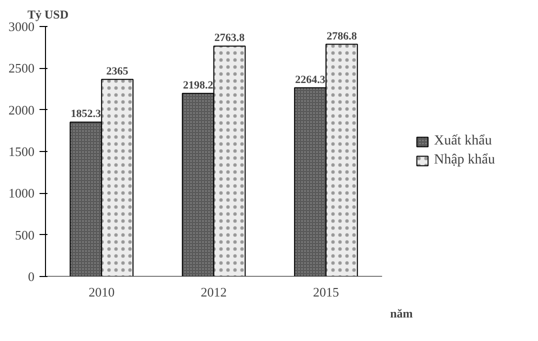  Describe the element at coordinates (463, 142) in the screenshot. I see `legend-label: Xuất khẩu` at that location.